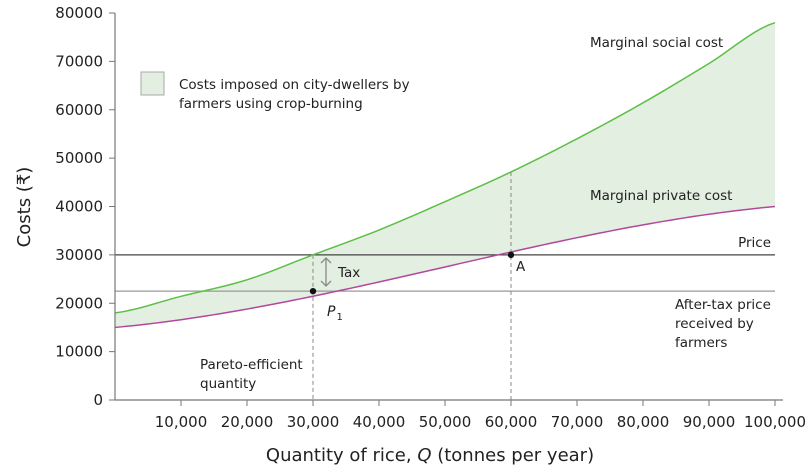  I want to click on price-label: Price, so click(754, 243).